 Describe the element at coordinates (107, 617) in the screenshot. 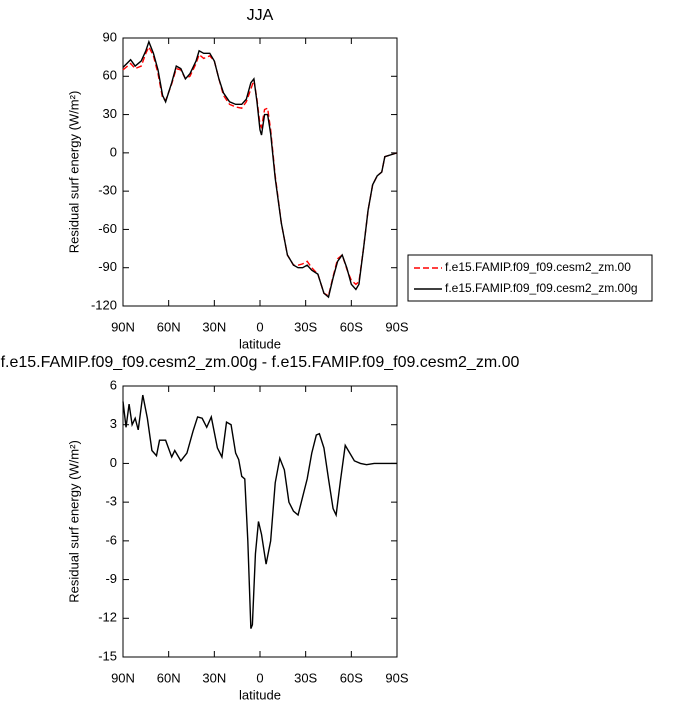

I see `y-tick-label: -12` at that location.